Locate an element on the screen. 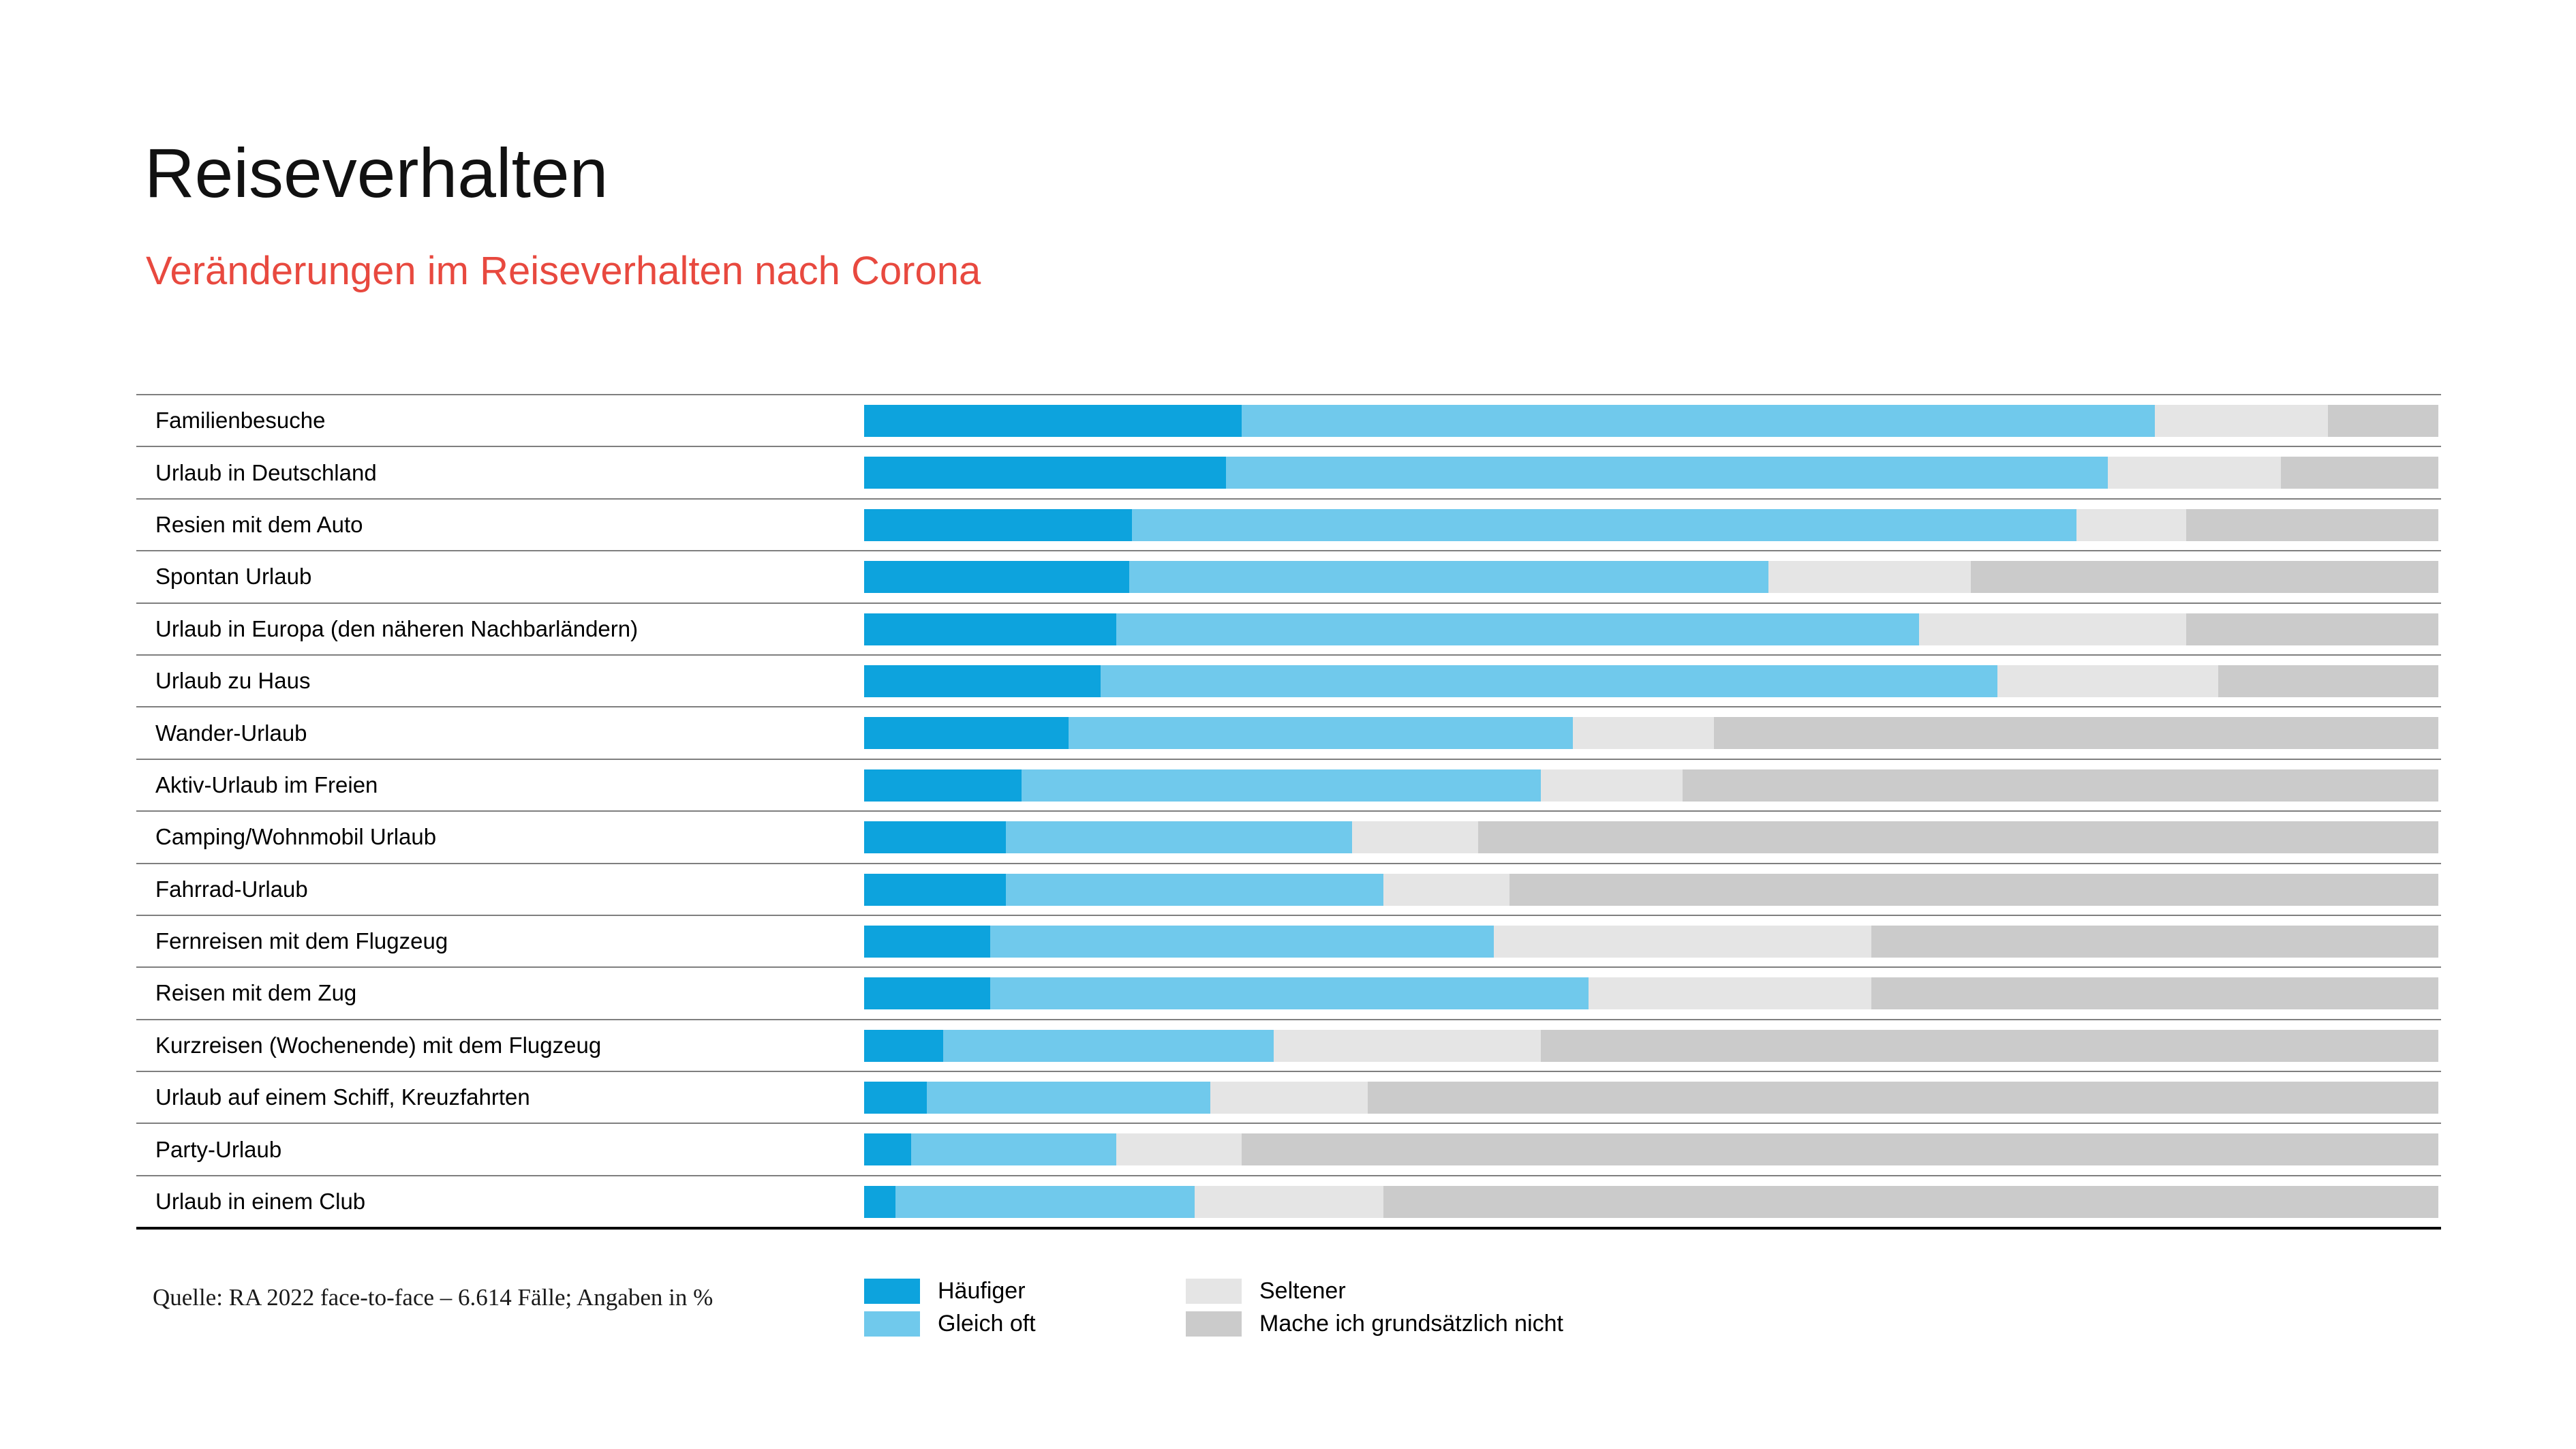 The height and width of the screenshot is (1449, 2576). row-label: Wander-Urlaub is located at coordinates (231, 733).